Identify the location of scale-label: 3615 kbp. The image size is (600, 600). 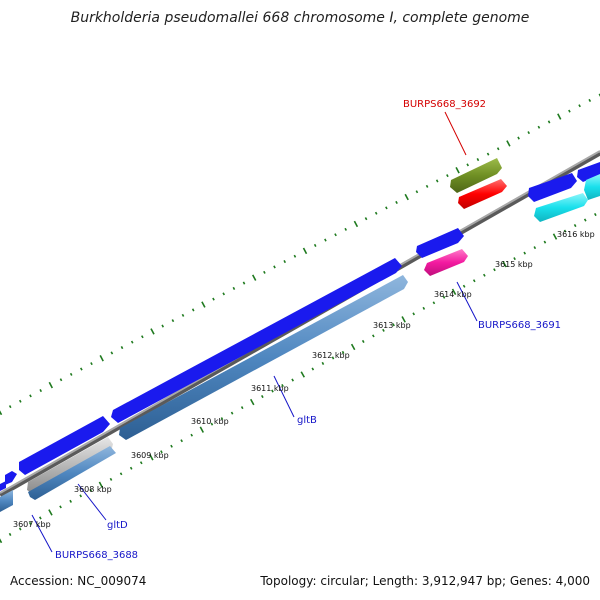
(514, 264).